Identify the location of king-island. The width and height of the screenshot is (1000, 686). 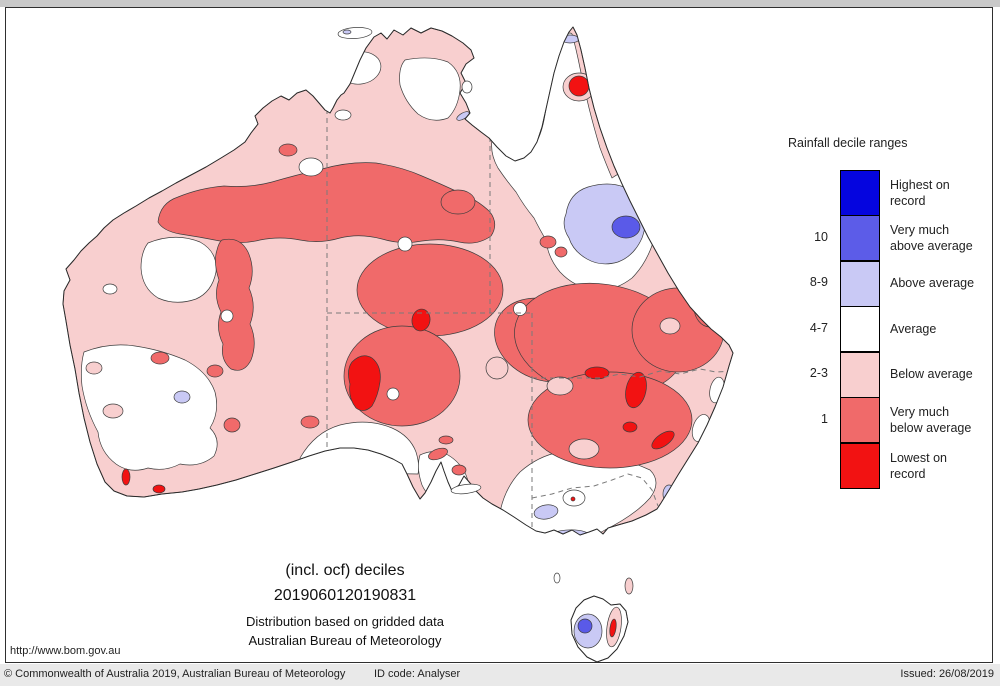
(557, 578).